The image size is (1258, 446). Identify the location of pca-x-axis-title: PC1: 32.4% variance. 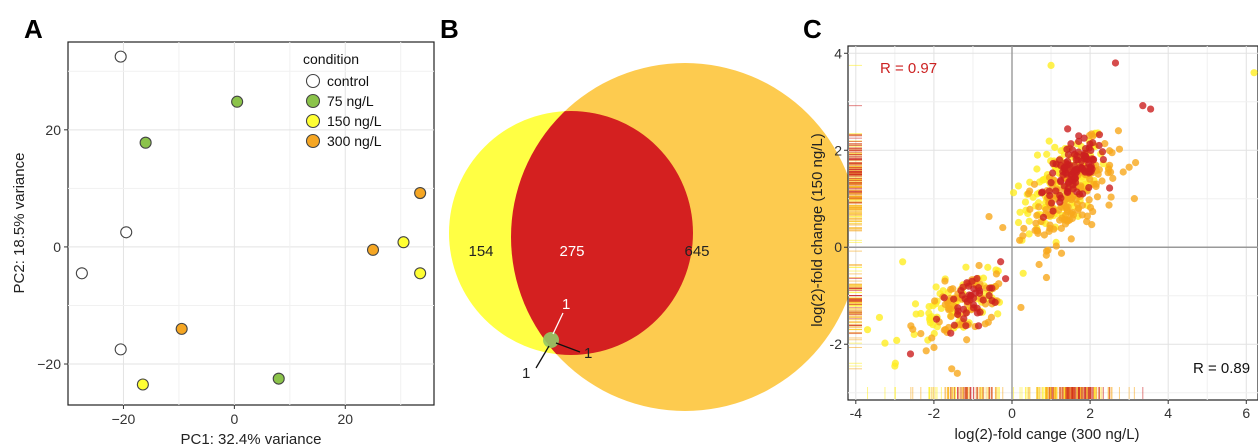
(251, 438).